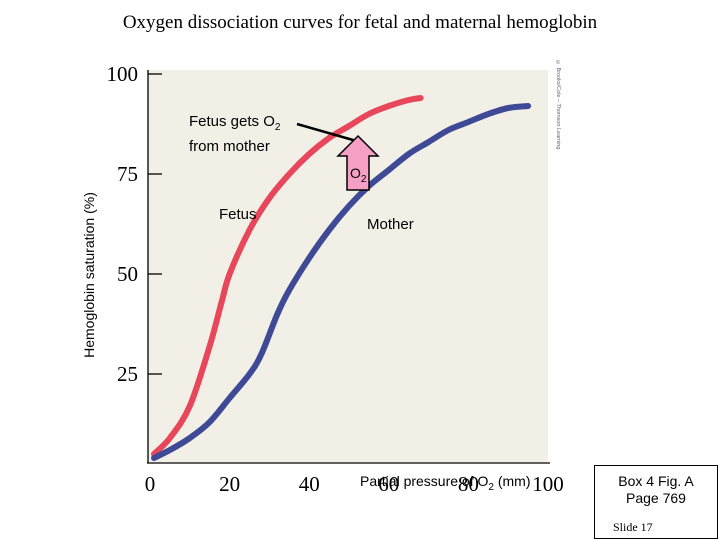  Describe the element at coordinates (656, 498) in the screenshot. I see `figure-reference-line2: Page 769` at that location.